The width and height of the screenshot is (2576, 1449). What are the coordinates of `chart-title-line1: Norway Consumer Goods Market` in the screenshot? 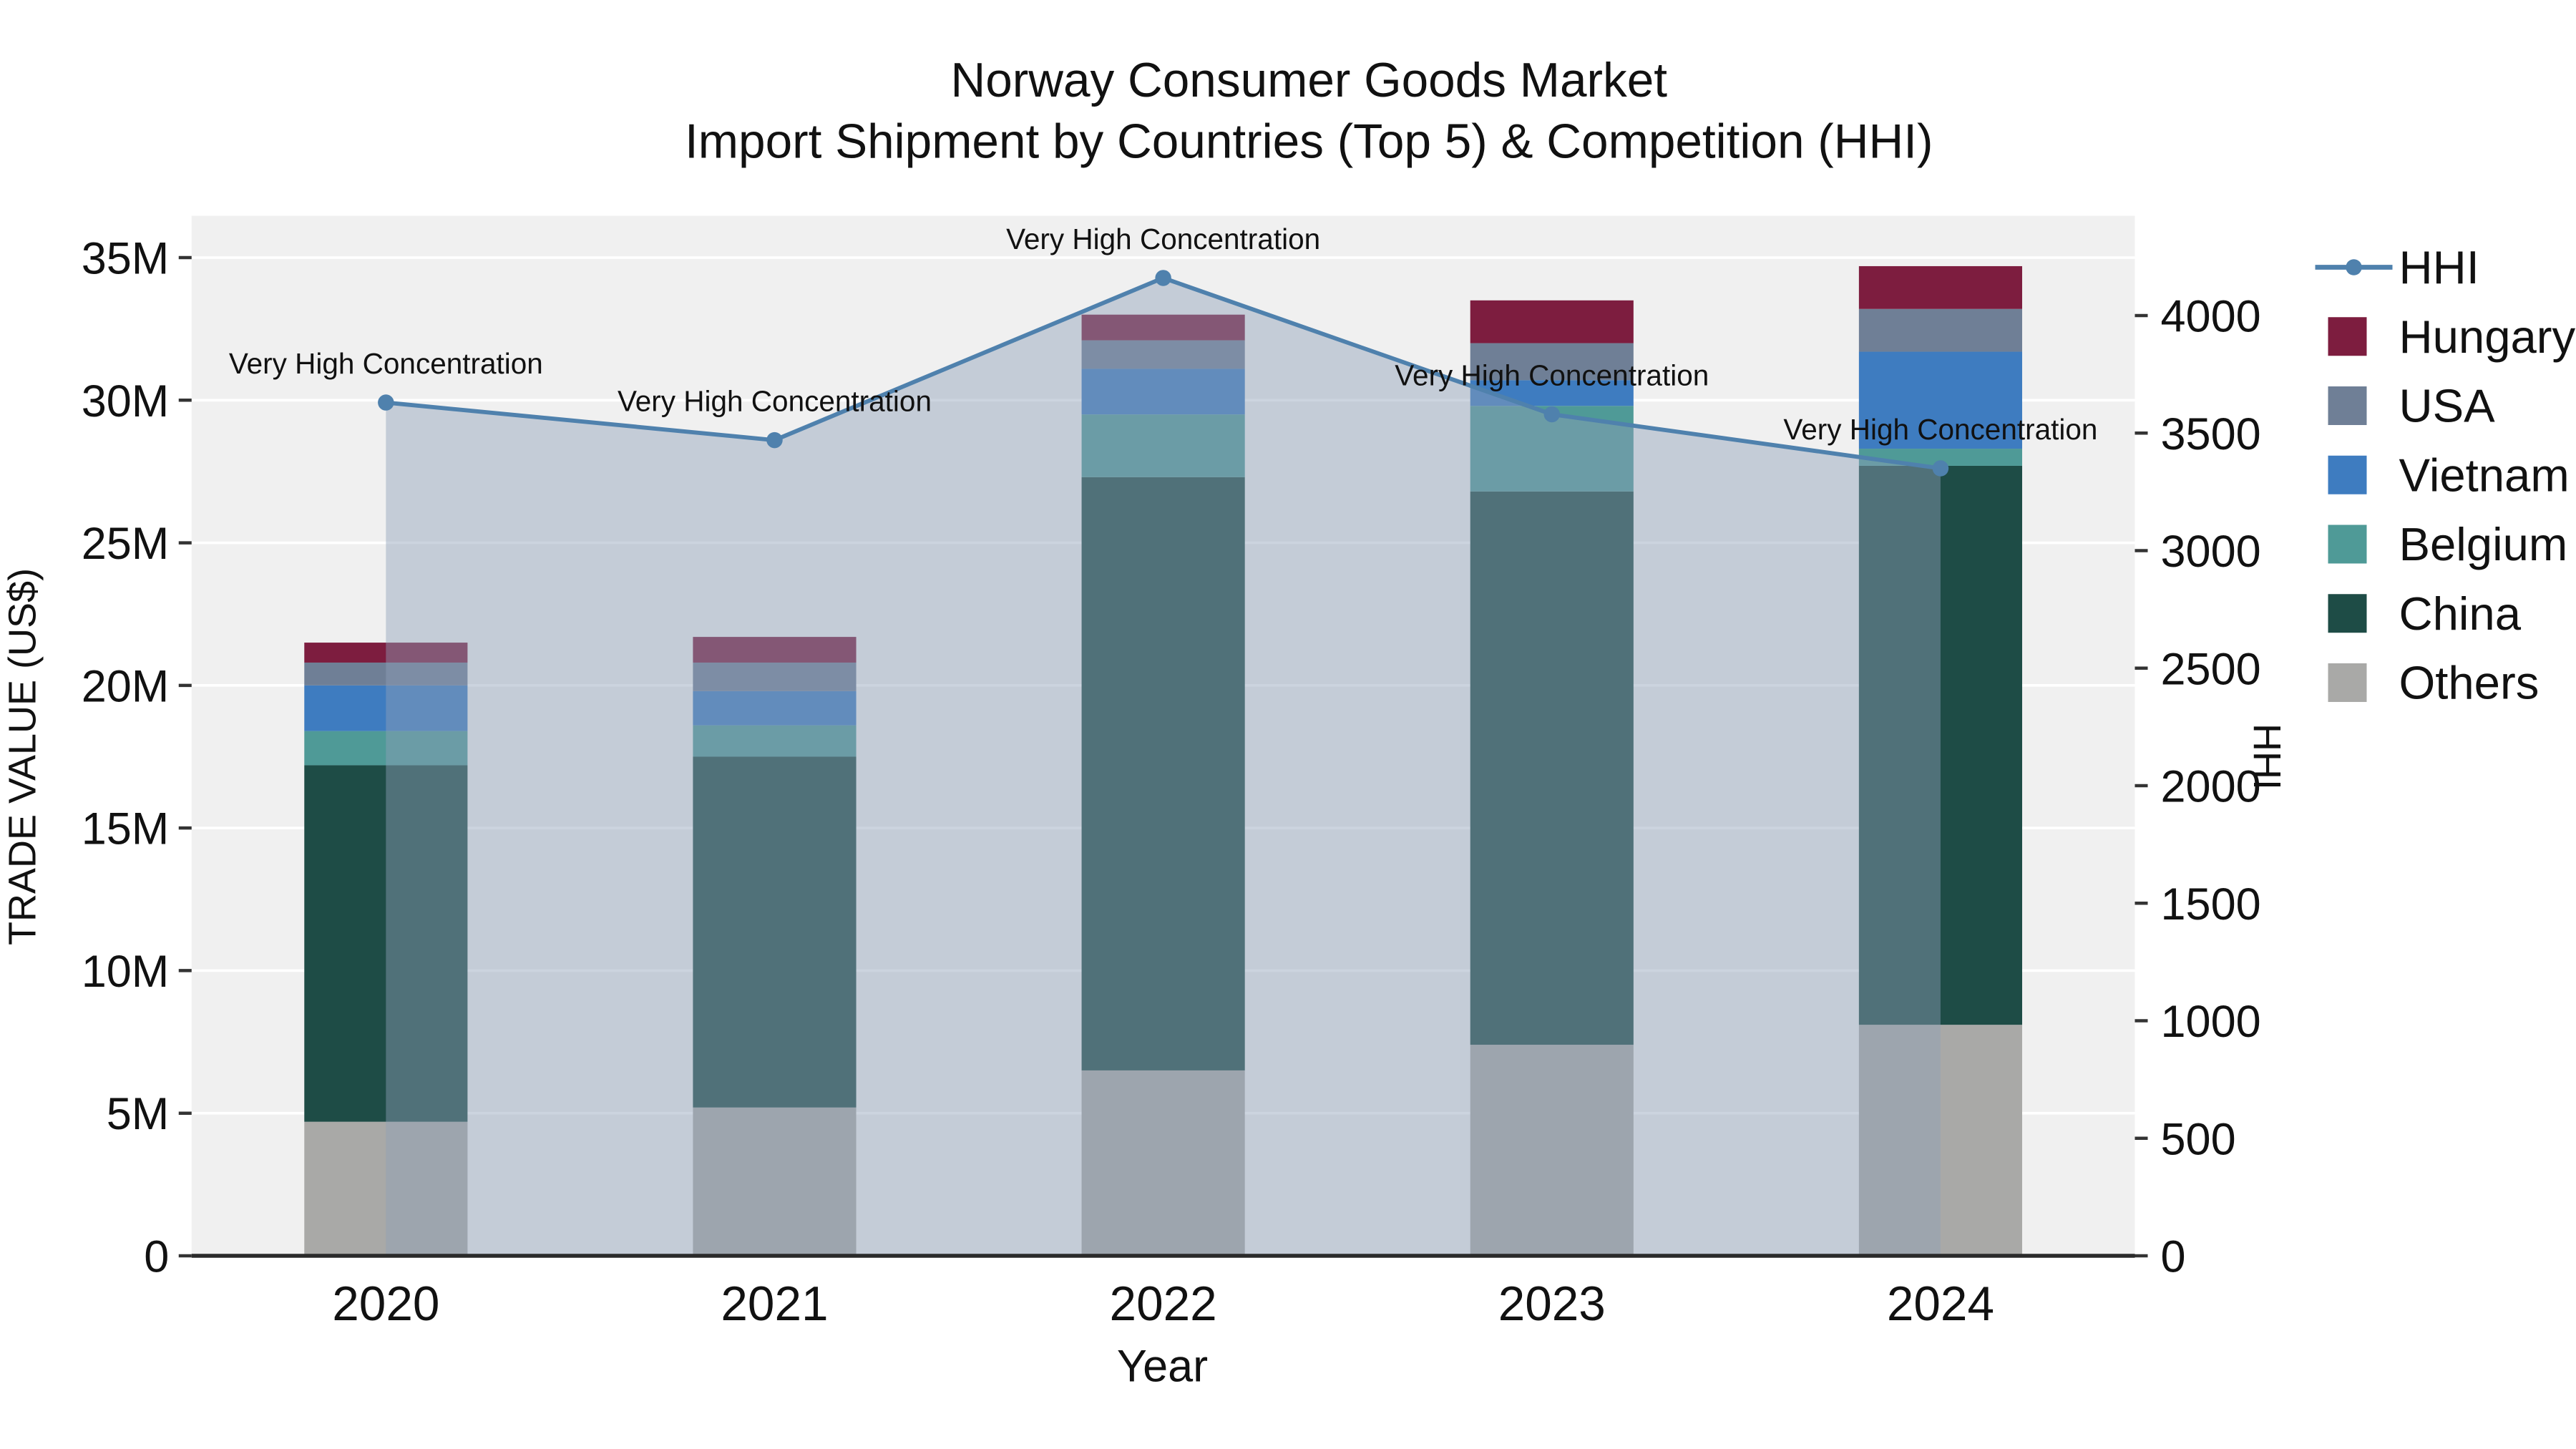 It's located at (1308, 80).